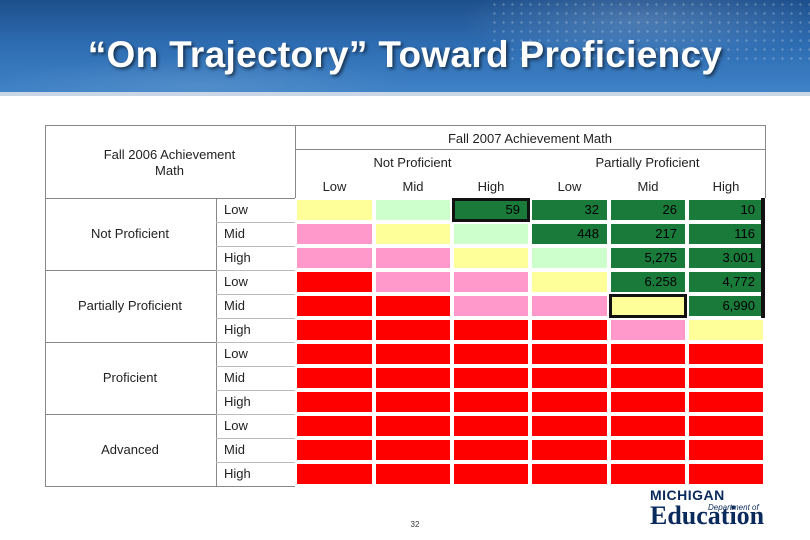 This screenshot has width=810, height=540. What do you see at coordinates (530, 149) in the screenshot?
I see `header-divider-mid` at bounding box center [530, 149].